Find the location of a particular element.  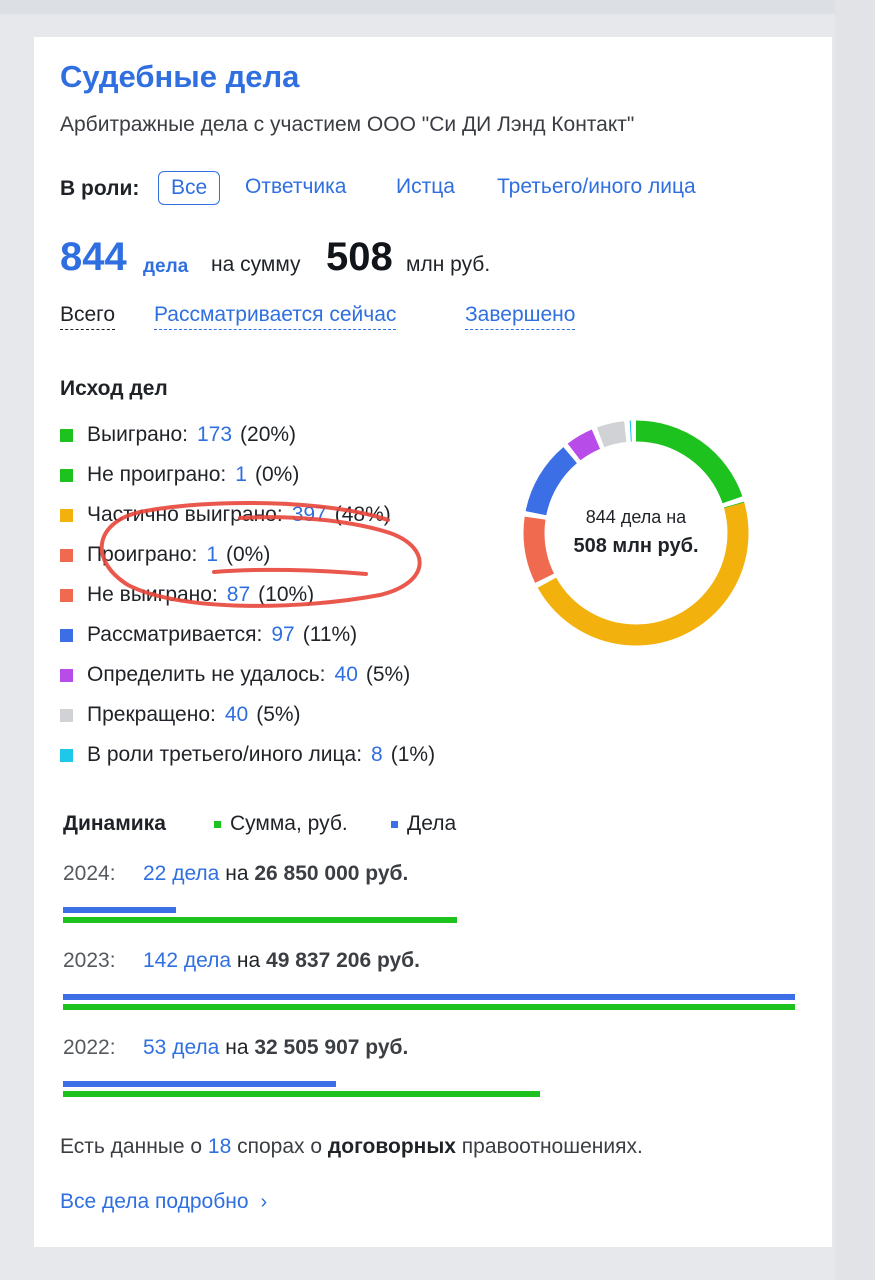

dynamics-year-row: 2022: 53 дела на 32 505 907 руб. is located at coordinates (235, 1048).